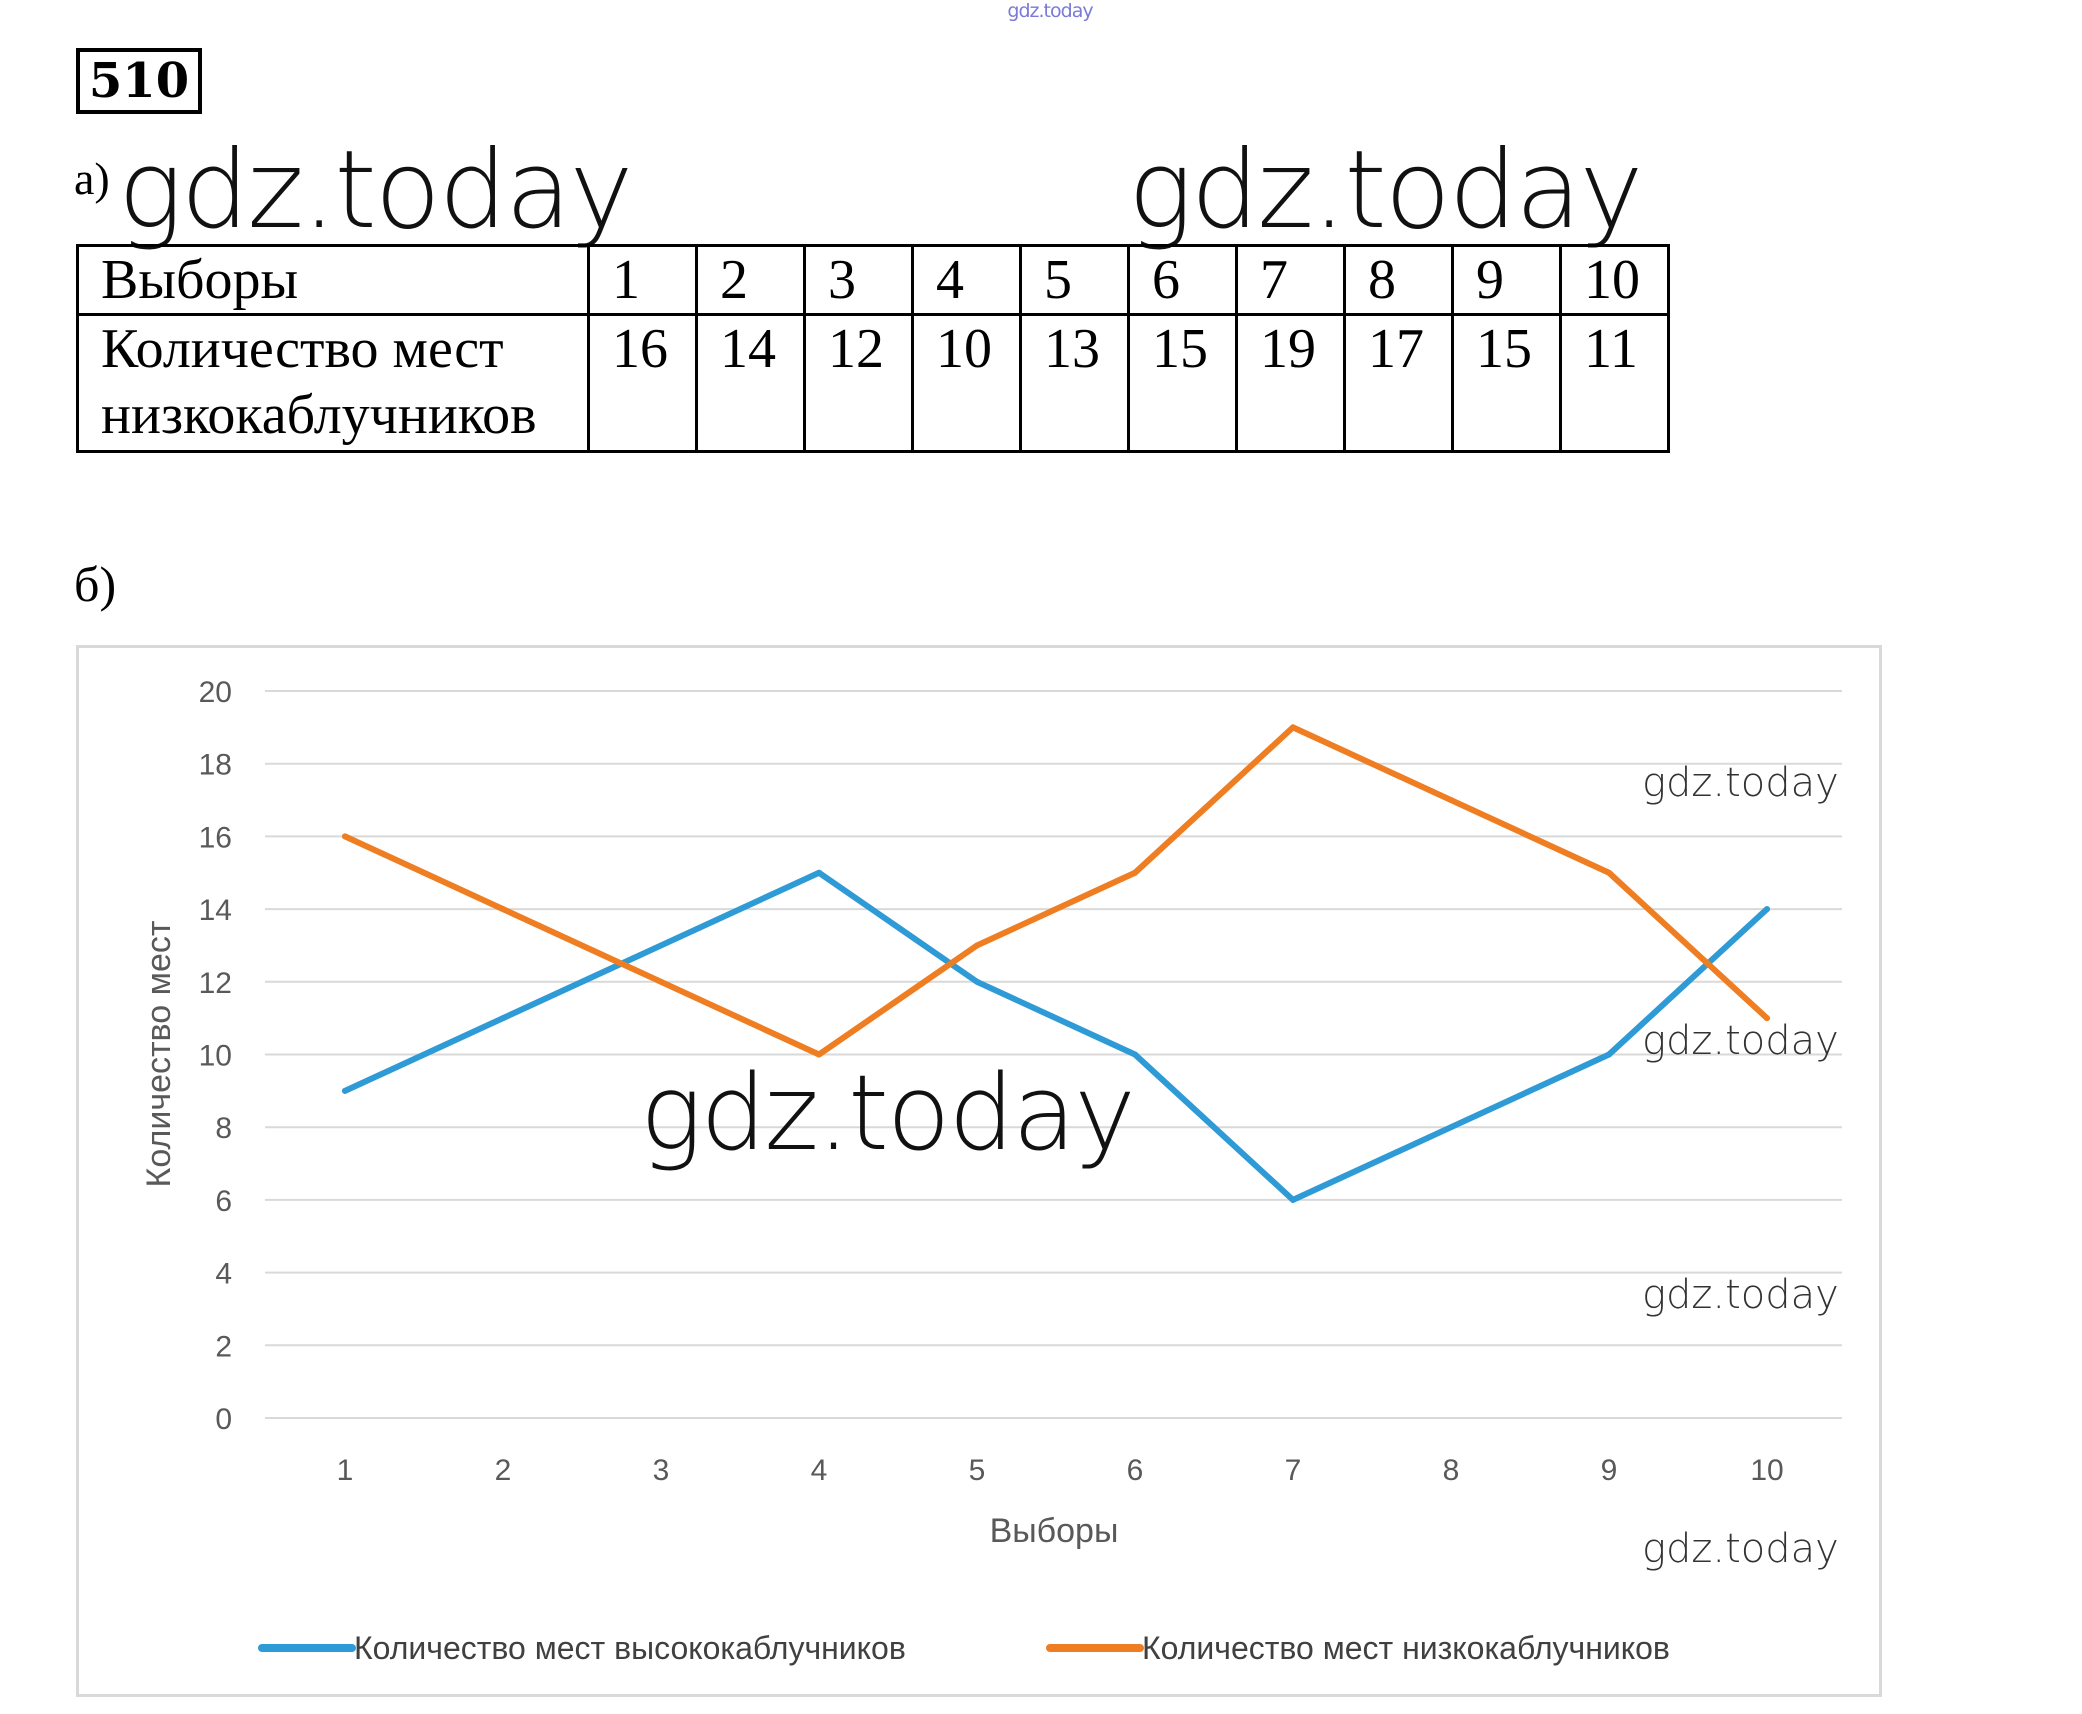 The width and height of the screenshot is (2082, 1714). I want to click on table-cell: 11, so click(1614, 383).